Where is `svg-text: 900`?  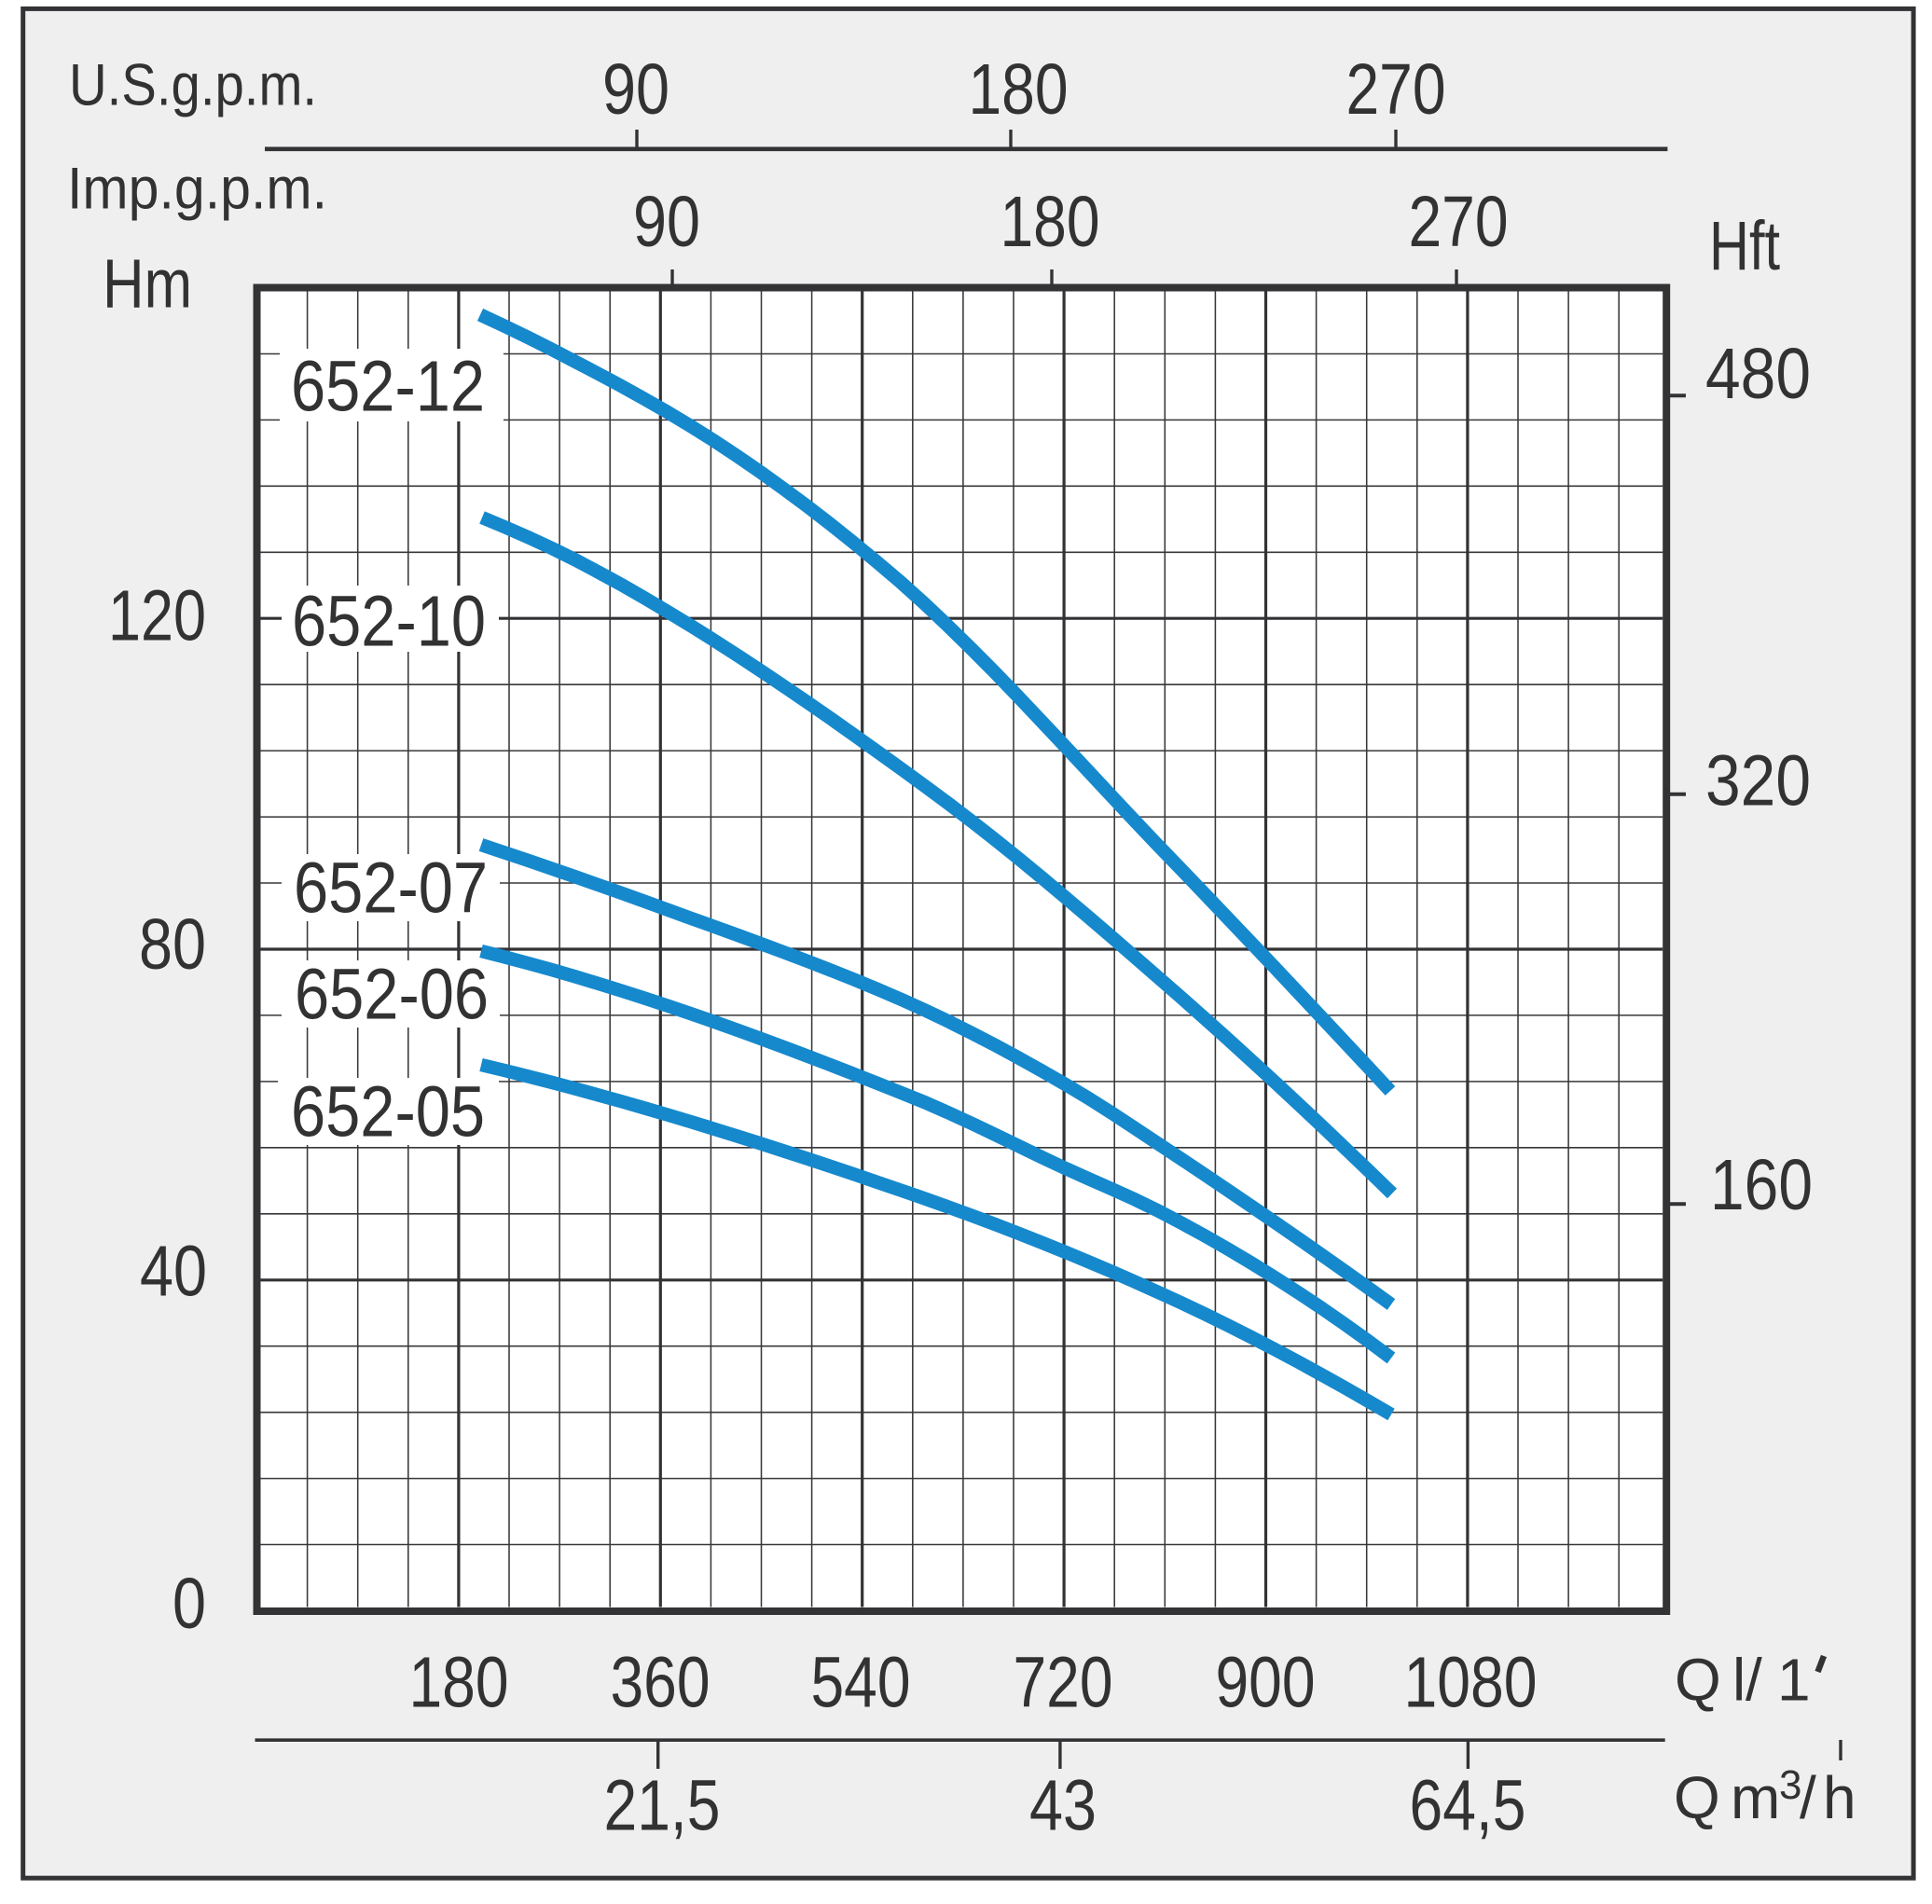 svg-text: 900 is located at coordinates (1266, 1683).